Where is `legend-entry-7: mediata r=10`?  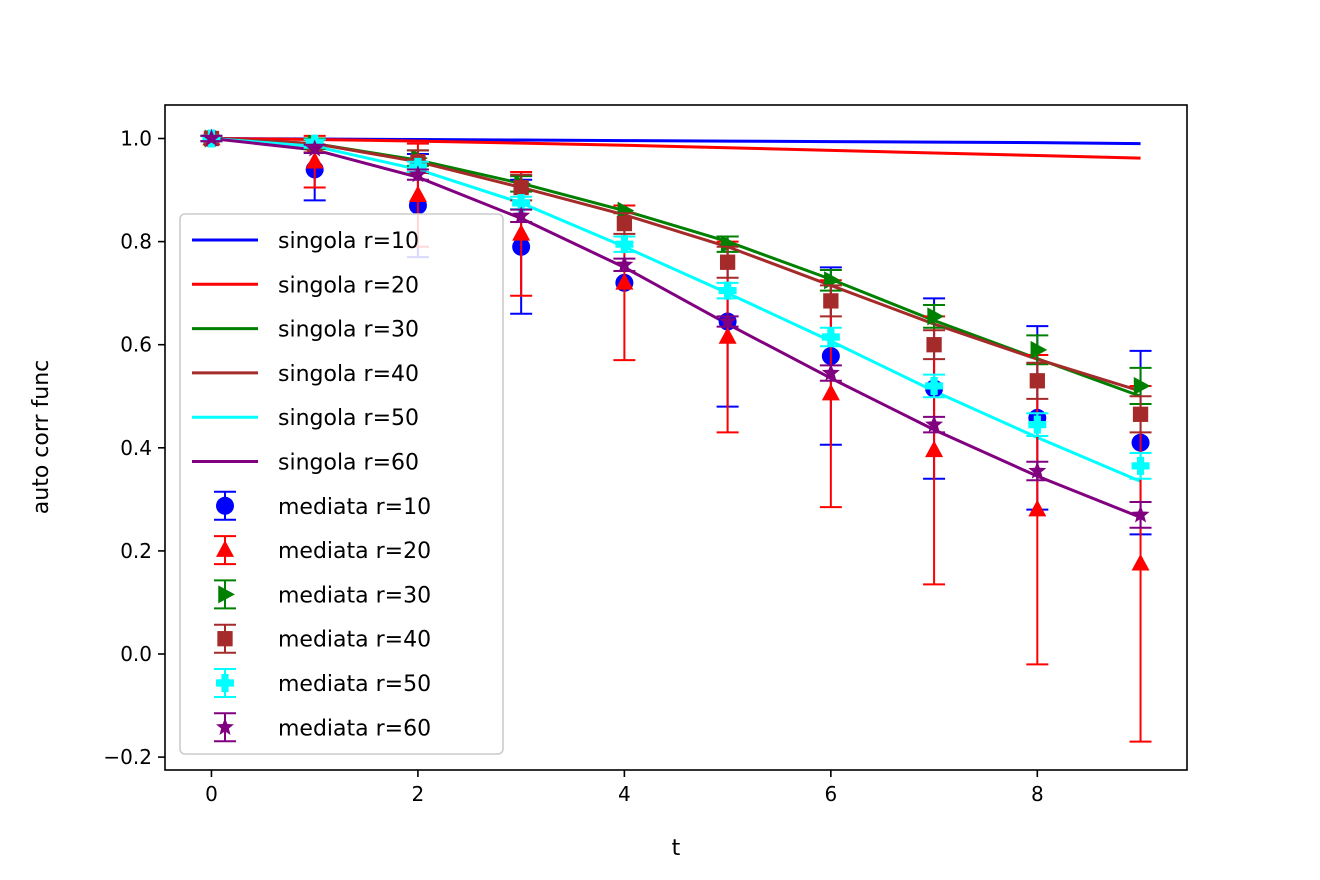
legend-entry-7: mediata r=10 is located at coordinates (322, 505).